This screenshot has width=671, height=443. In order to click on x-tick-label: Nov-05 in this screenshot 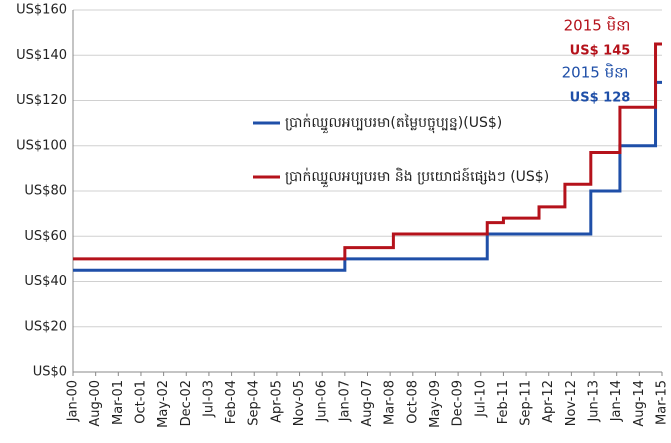, I will do `click(299, 403)`.